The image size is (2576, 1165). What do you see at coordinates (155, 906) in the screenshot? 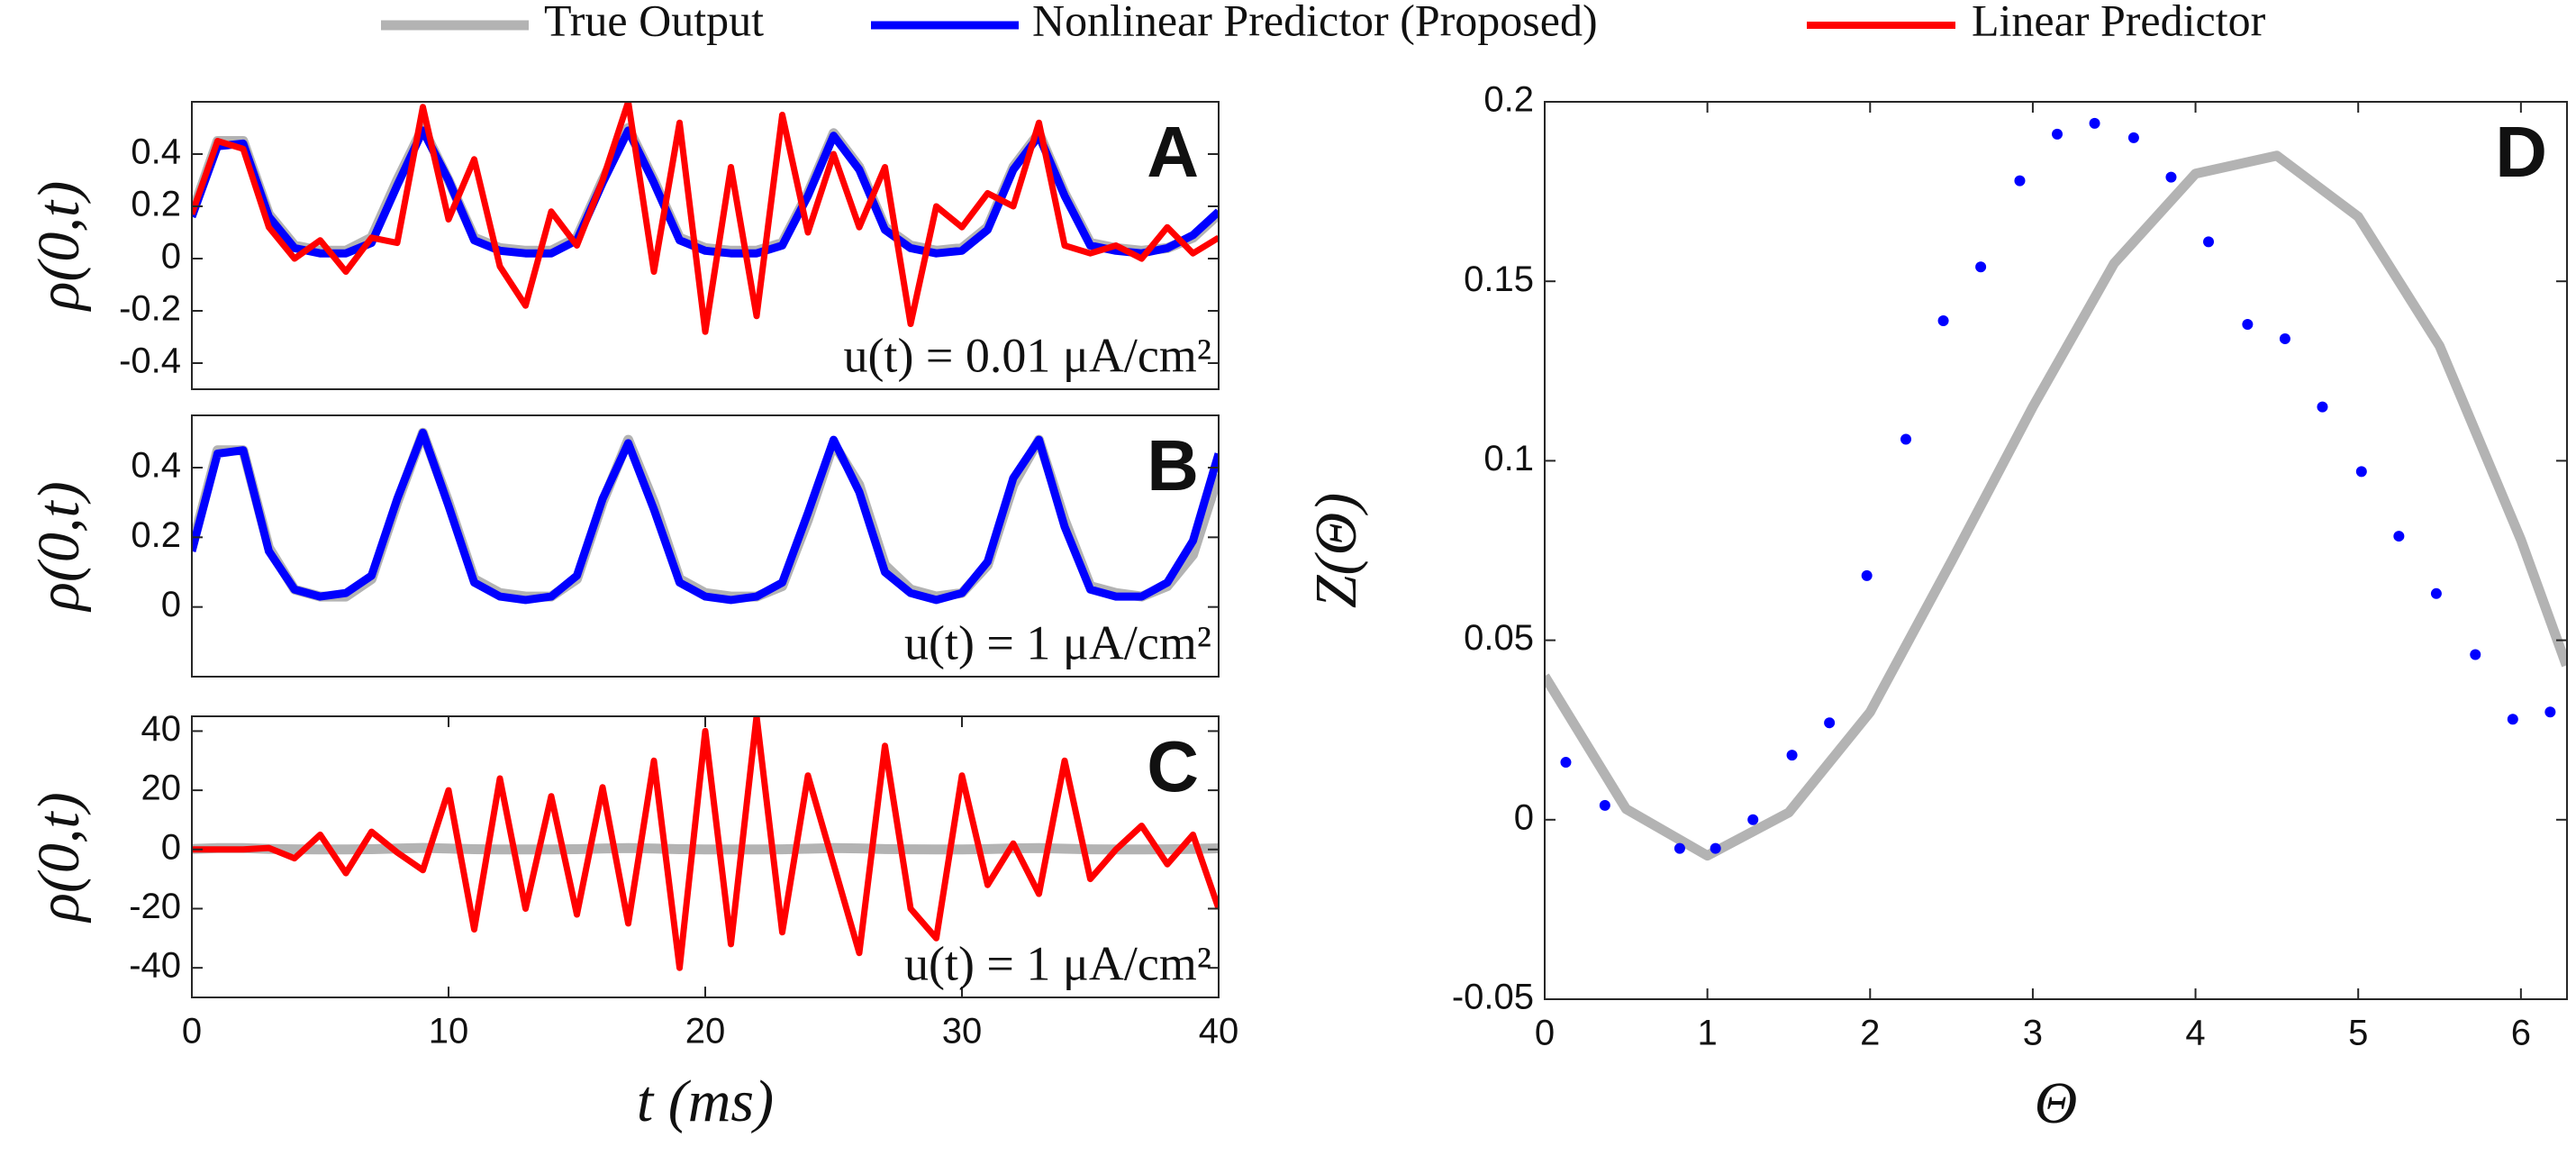
I see `y-tick-label: -20` at bounding box center [155, 906].